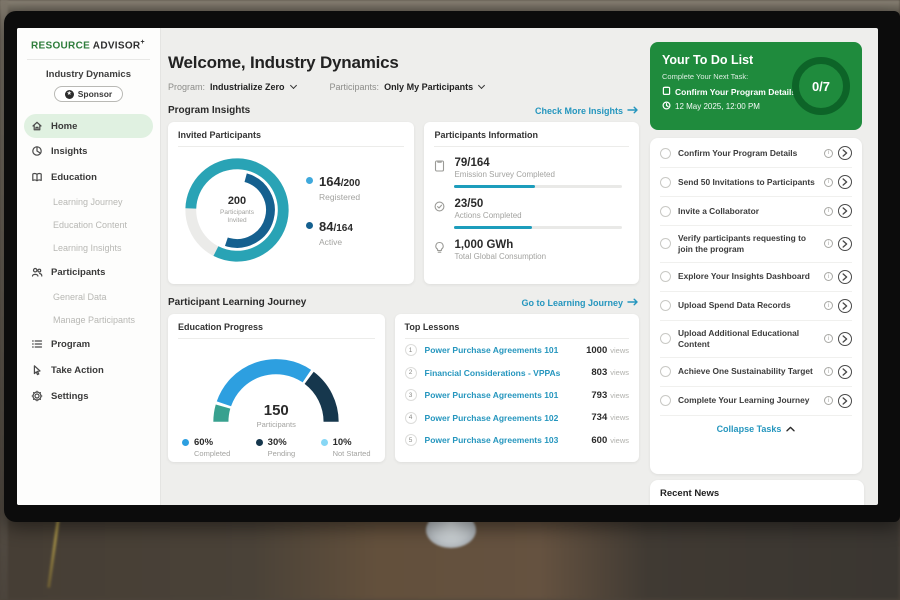 Image resolution: width=900 pixels, height=600 pixels. What do you see at coordinates (88, 94) in the screenshot?
I see `sponsor-badge: ★ Sponsor` at bounding box center [88, 94].